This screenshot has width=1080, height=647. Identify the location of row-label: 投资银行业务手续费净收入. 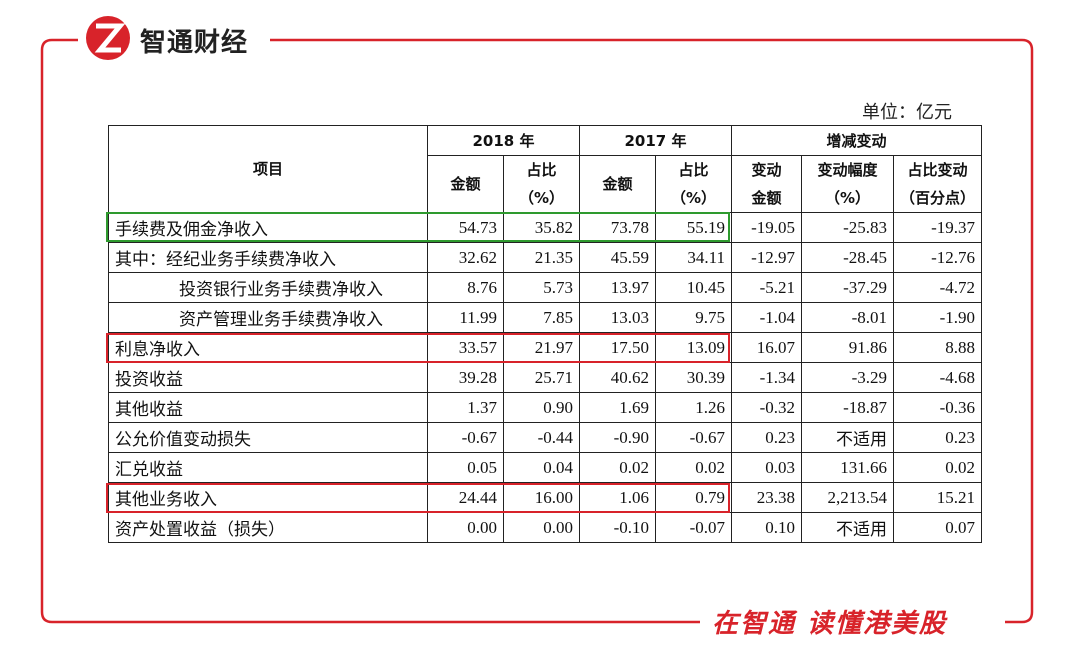
(268, 287).